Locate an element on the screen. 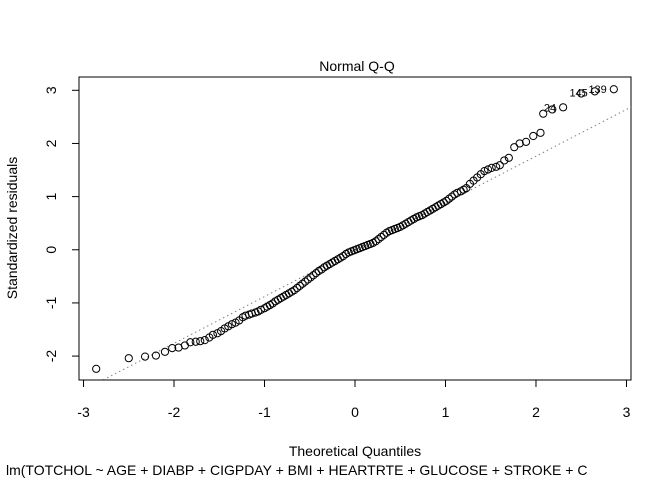 The height and width of the screenshot is (480, 672). x-tick-label: 1 is located at coordinates (446, 412).